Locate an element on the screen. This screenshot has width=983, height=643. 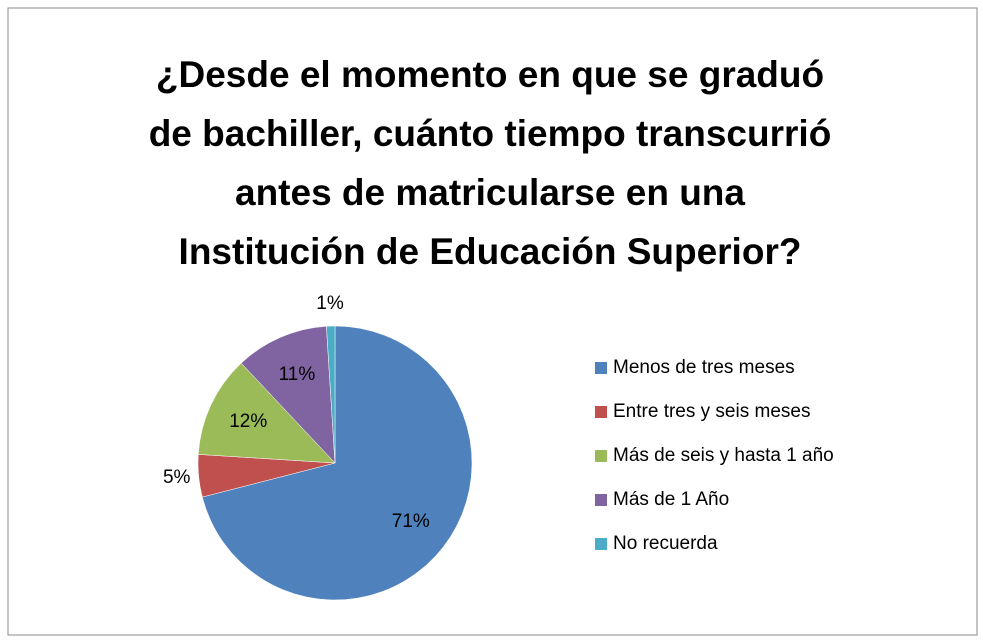
data-label: 71% is located at coordinates (411, 521).